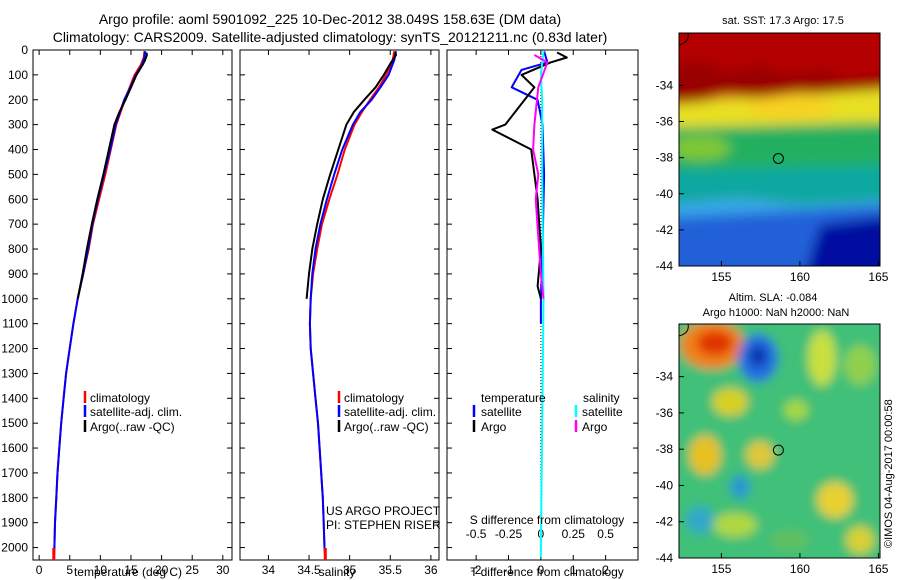 The height and width of the screenshot is (580, 900). I want to click on y-tick-label: 1700, so click(14, 473).